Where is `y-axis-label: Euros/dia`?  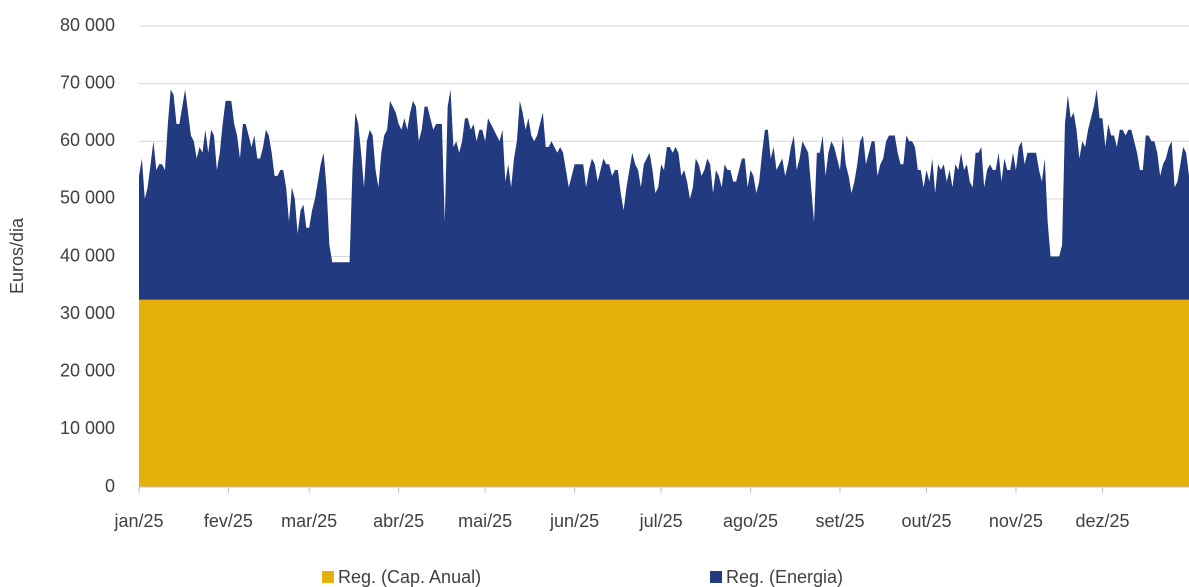 y-axis-label: Euros/dia is located at coordinates (17, 255).